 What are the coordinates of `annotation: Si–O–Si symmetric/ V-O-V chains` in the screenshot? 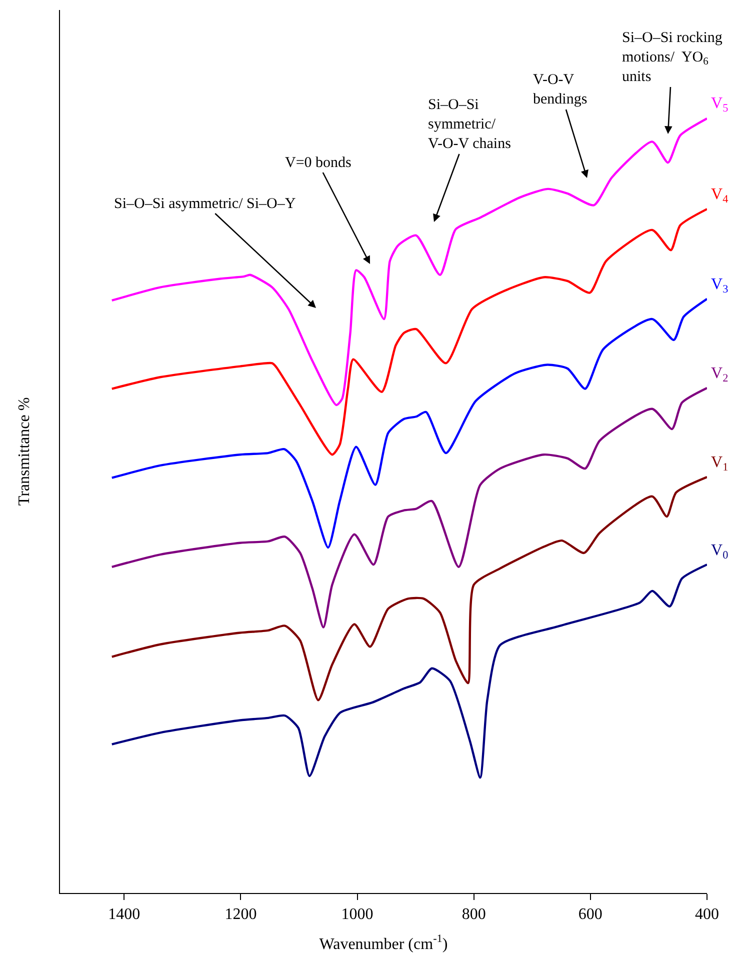 It's located at (470, 124).